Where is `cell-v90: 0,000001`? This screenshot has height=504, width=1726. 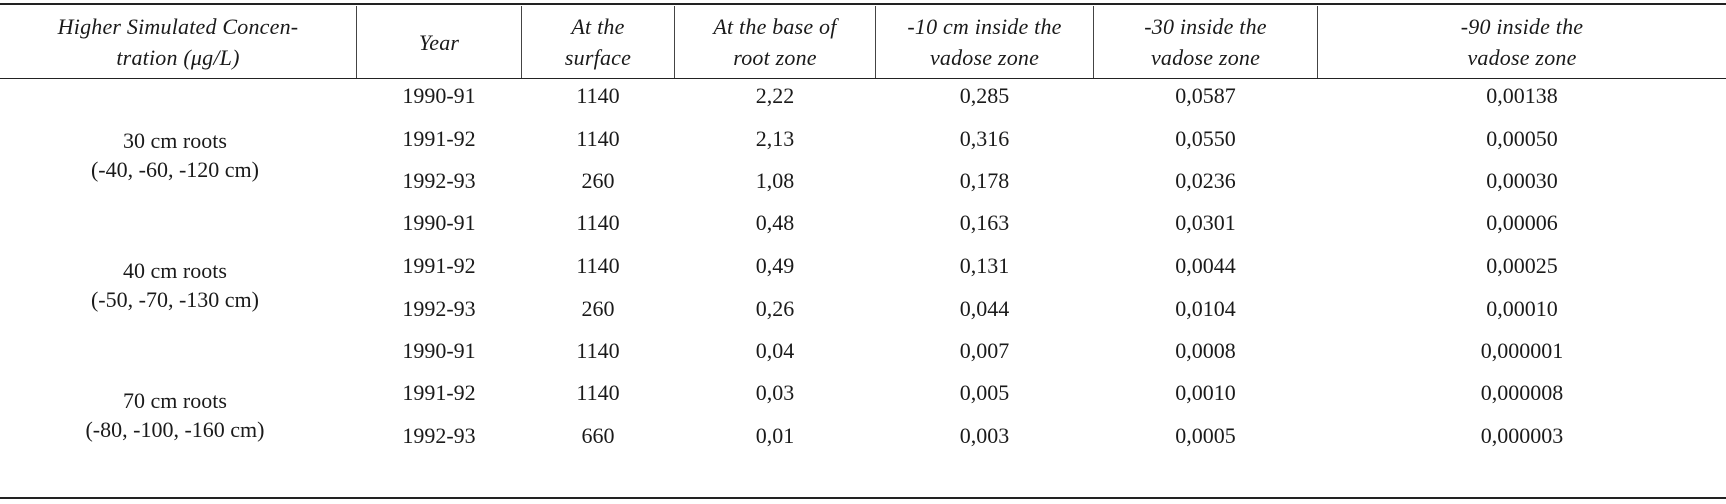 cell-v90: 0,000001 is located at coordinates (1522, 350).